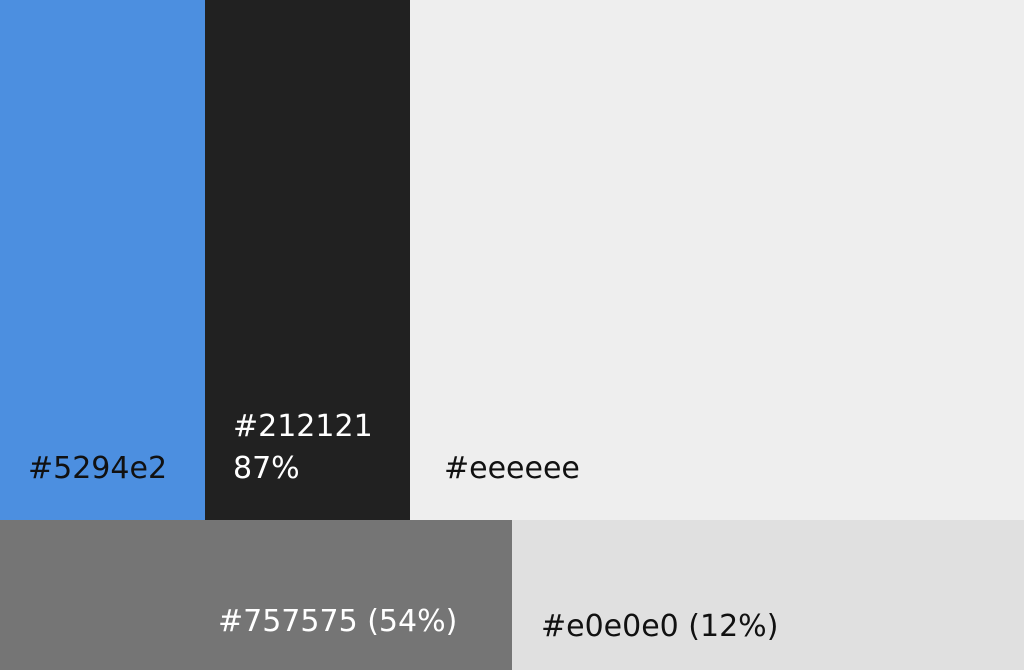 Image resolution: width=1024 pixels, height=670 pixels. I want to click on swatch-grey-label: #757575 (54%), so click(337, 622).